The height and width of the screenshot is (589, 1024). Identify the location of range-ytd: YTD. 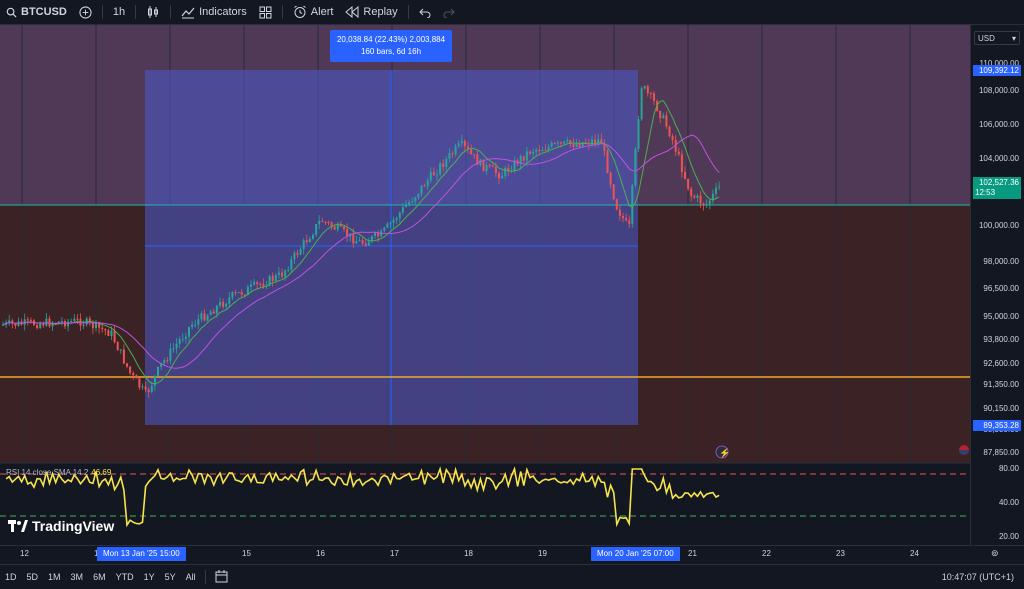
(124, 577).